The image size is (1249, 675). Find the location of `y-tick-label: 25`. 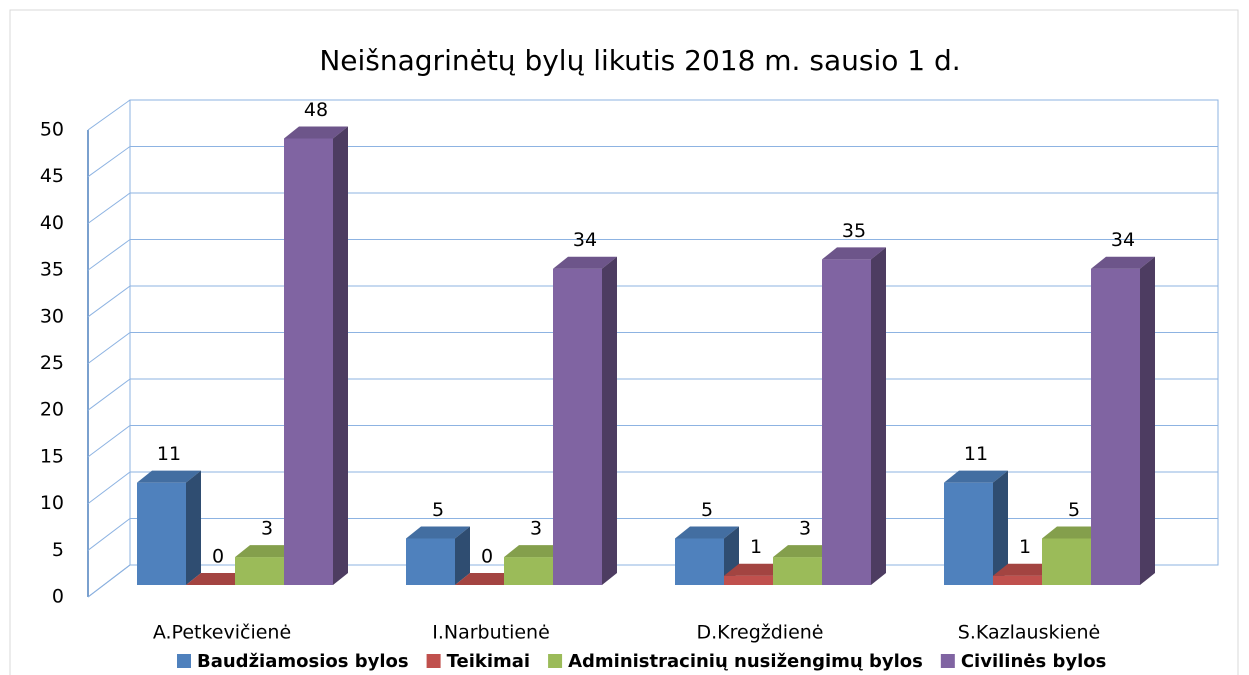

y-tick-label: 25 is located at coordinates (52, 363).